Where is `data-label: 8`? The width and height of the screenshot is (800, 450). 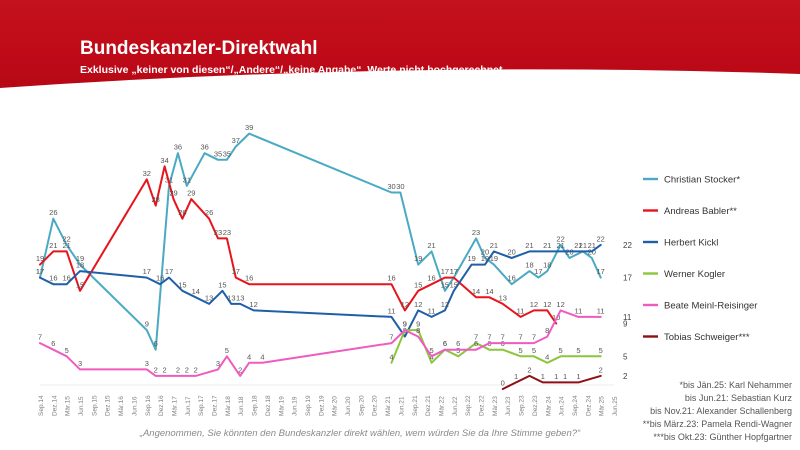
data-label: 8 is located at coordinates (418, 330).